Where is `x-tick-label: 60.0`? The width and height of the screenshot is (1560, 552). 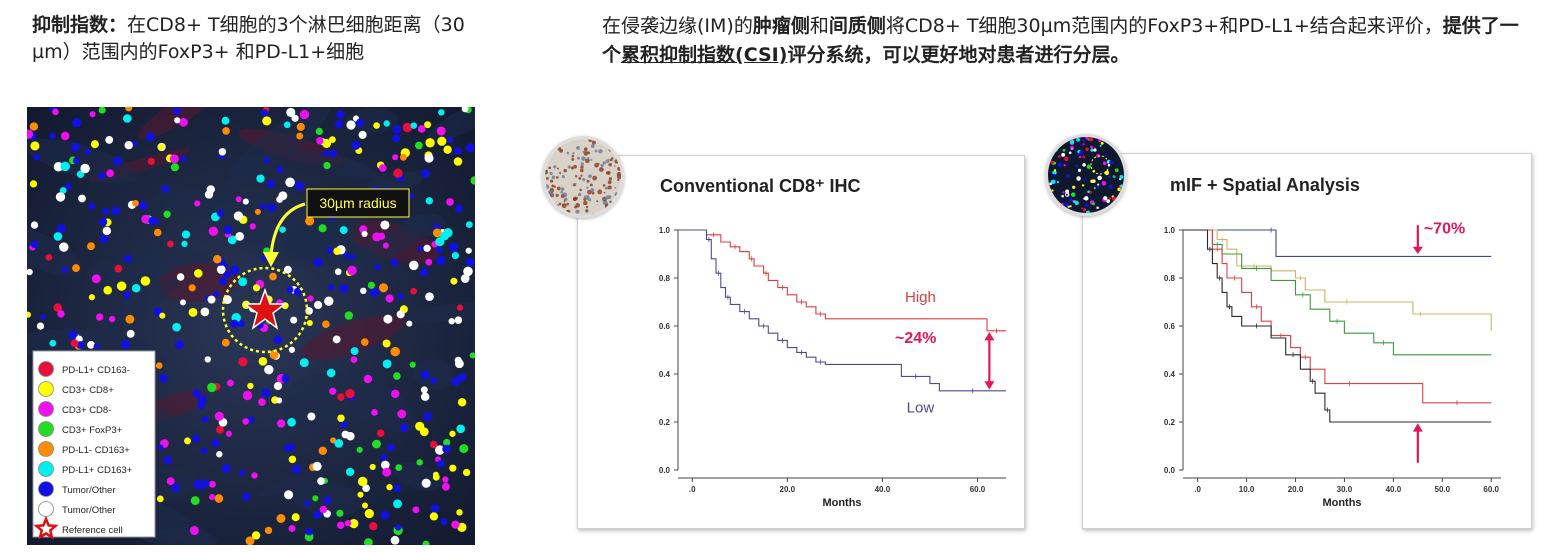 x-tick-label: 60.0 is located at coordinates (1491, 489).